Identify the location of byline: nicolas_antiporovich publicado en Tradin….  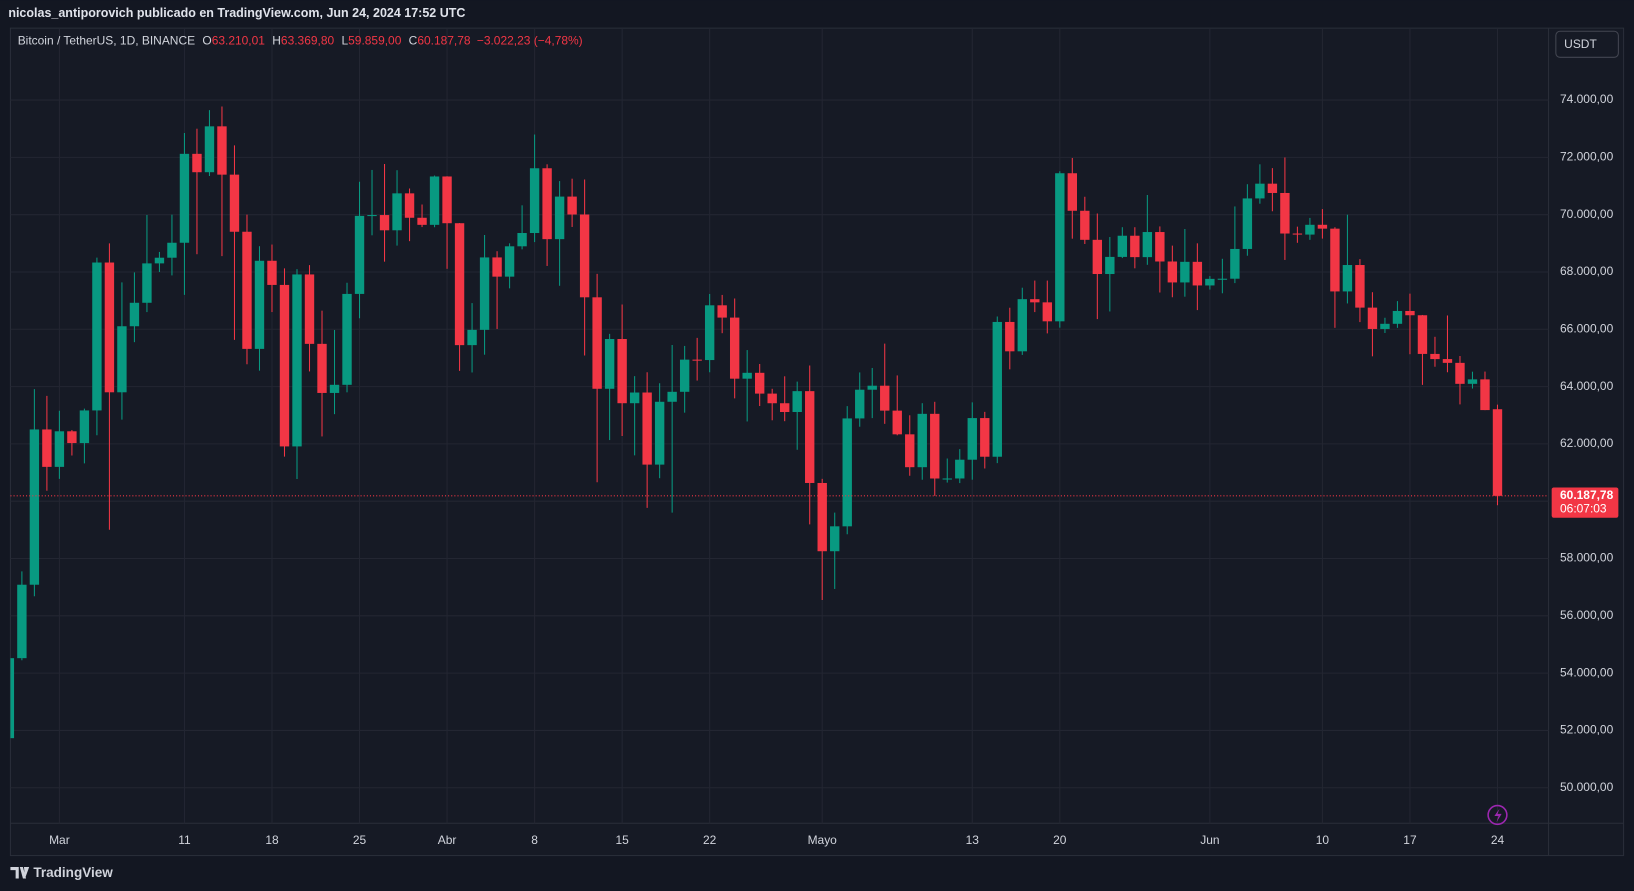
(236, 13).